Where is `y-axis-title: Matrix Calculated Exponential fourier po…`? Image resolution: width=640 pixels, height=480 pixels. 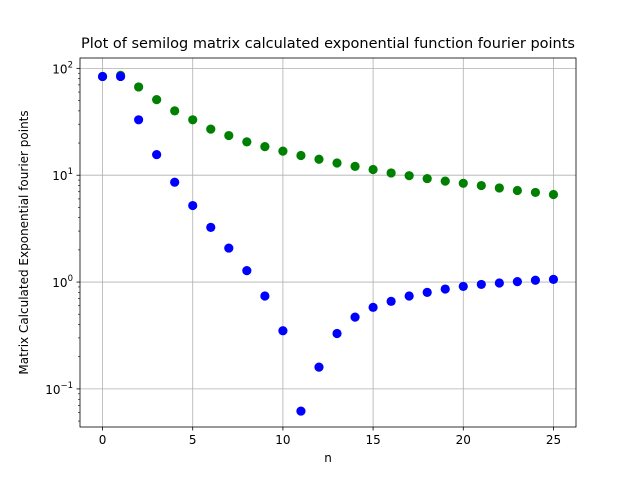 y-axis-title: Matrix Calculated Exponential fourier po… is located at coordinates (24, 242).